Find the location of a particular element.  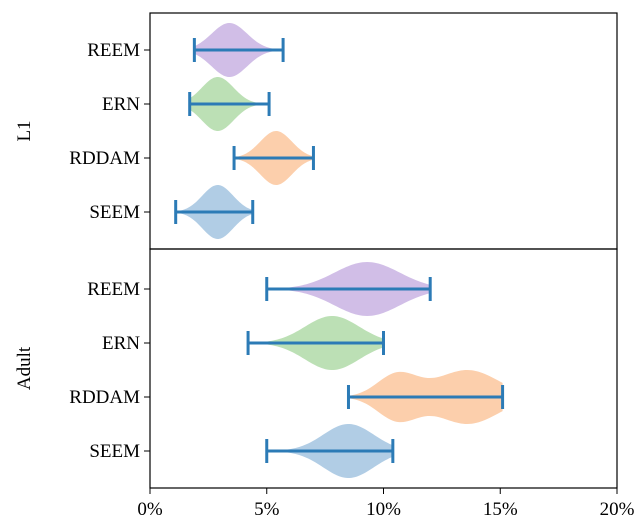

x-tick-label: 10% is located at coordinates (383, 509).